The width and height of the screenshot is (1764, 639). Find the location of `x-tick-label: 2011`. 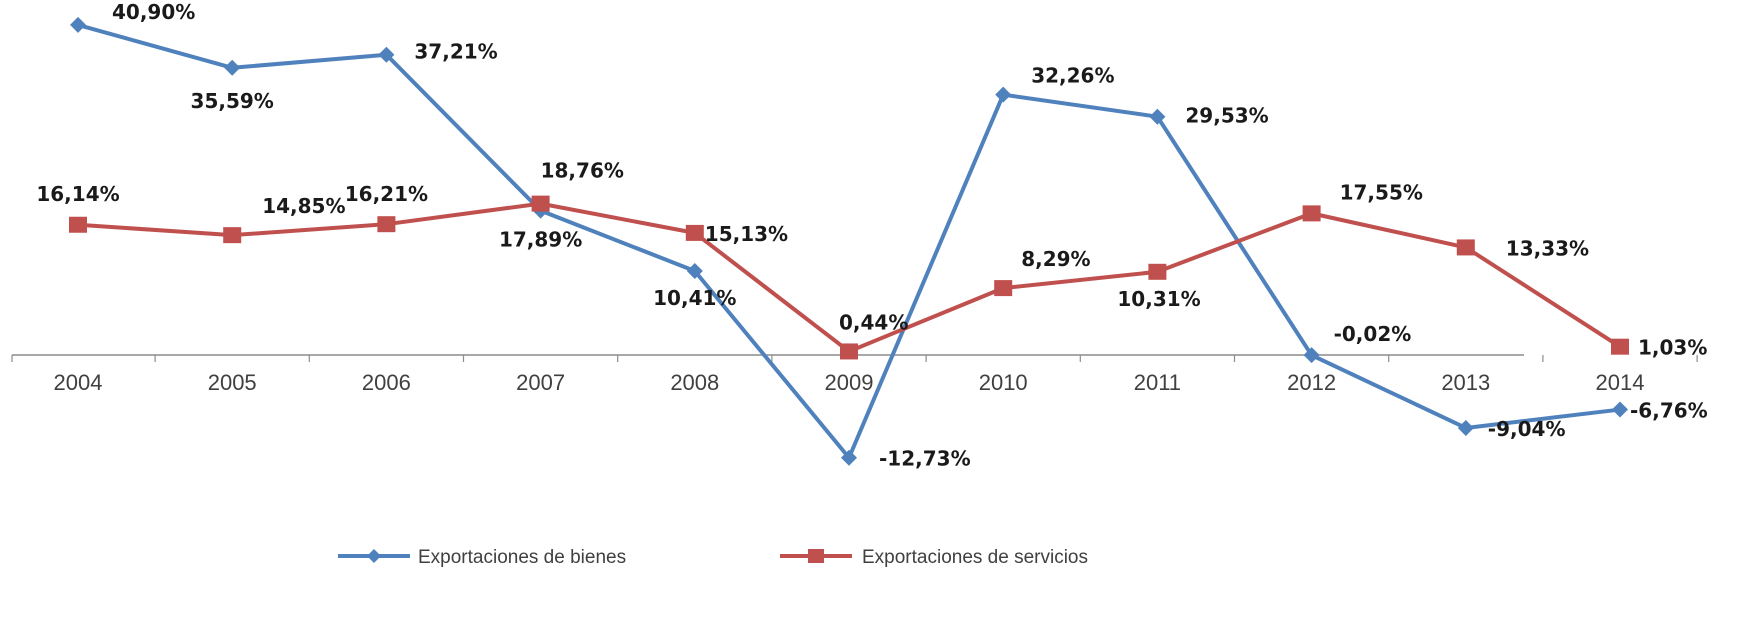

x-tick-label: 2011 is located at coordinates (1157, 382).